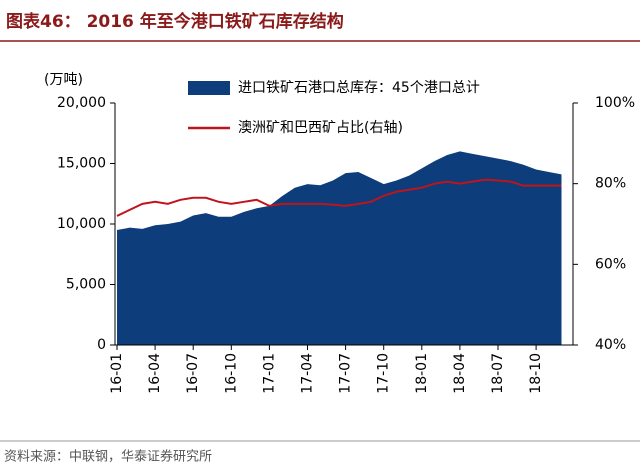 The image size is (640, 472). What do you see at coordinates (346, 373) in the screenshot?
I see `x-tick-label: 17-07` at bounding box center [346, 373].